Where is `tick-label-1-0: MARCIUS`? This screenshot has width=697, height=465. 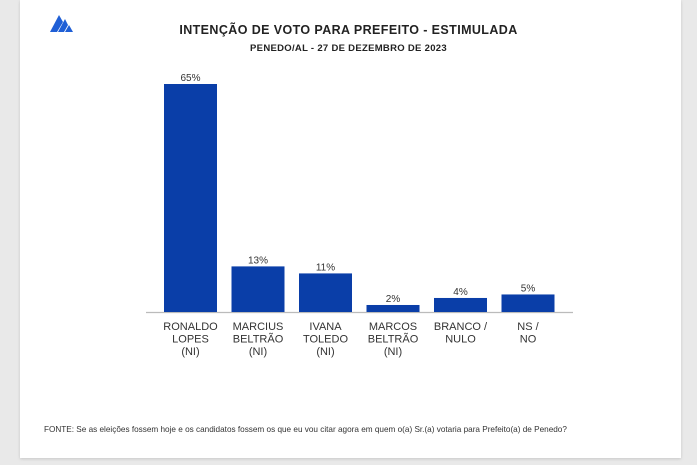
tick-label-1-0: MARCIUS is located at coordinates (258, 327).